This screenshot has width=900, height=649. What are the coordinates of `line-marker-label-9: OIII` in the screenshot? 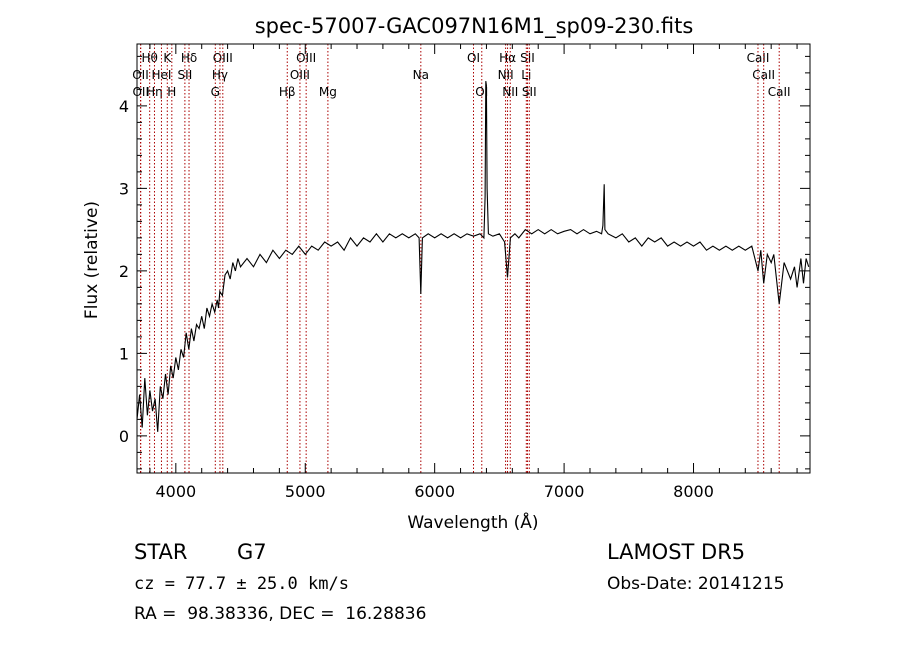 It's located at (223, 58).